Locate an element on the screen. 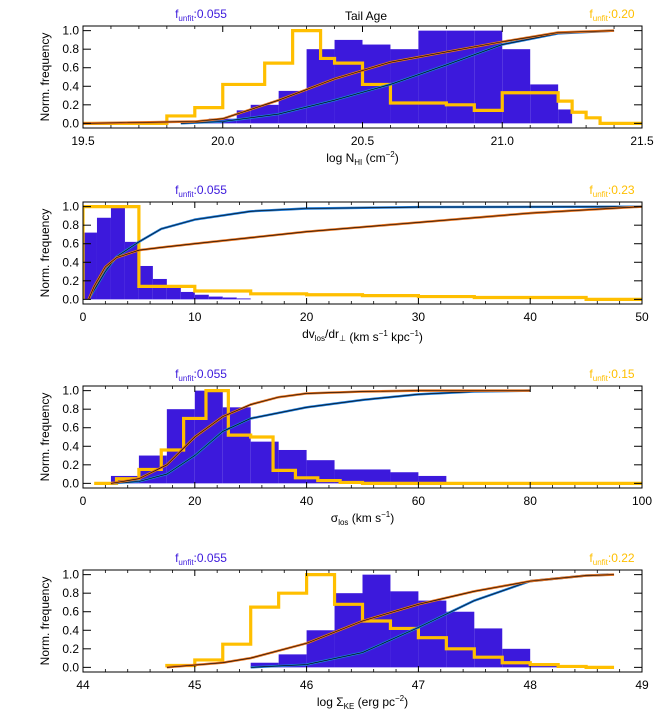 The width and height of the screenshot is (671, 727). x-tick-label: 50 is located at coordinates (642, 317).